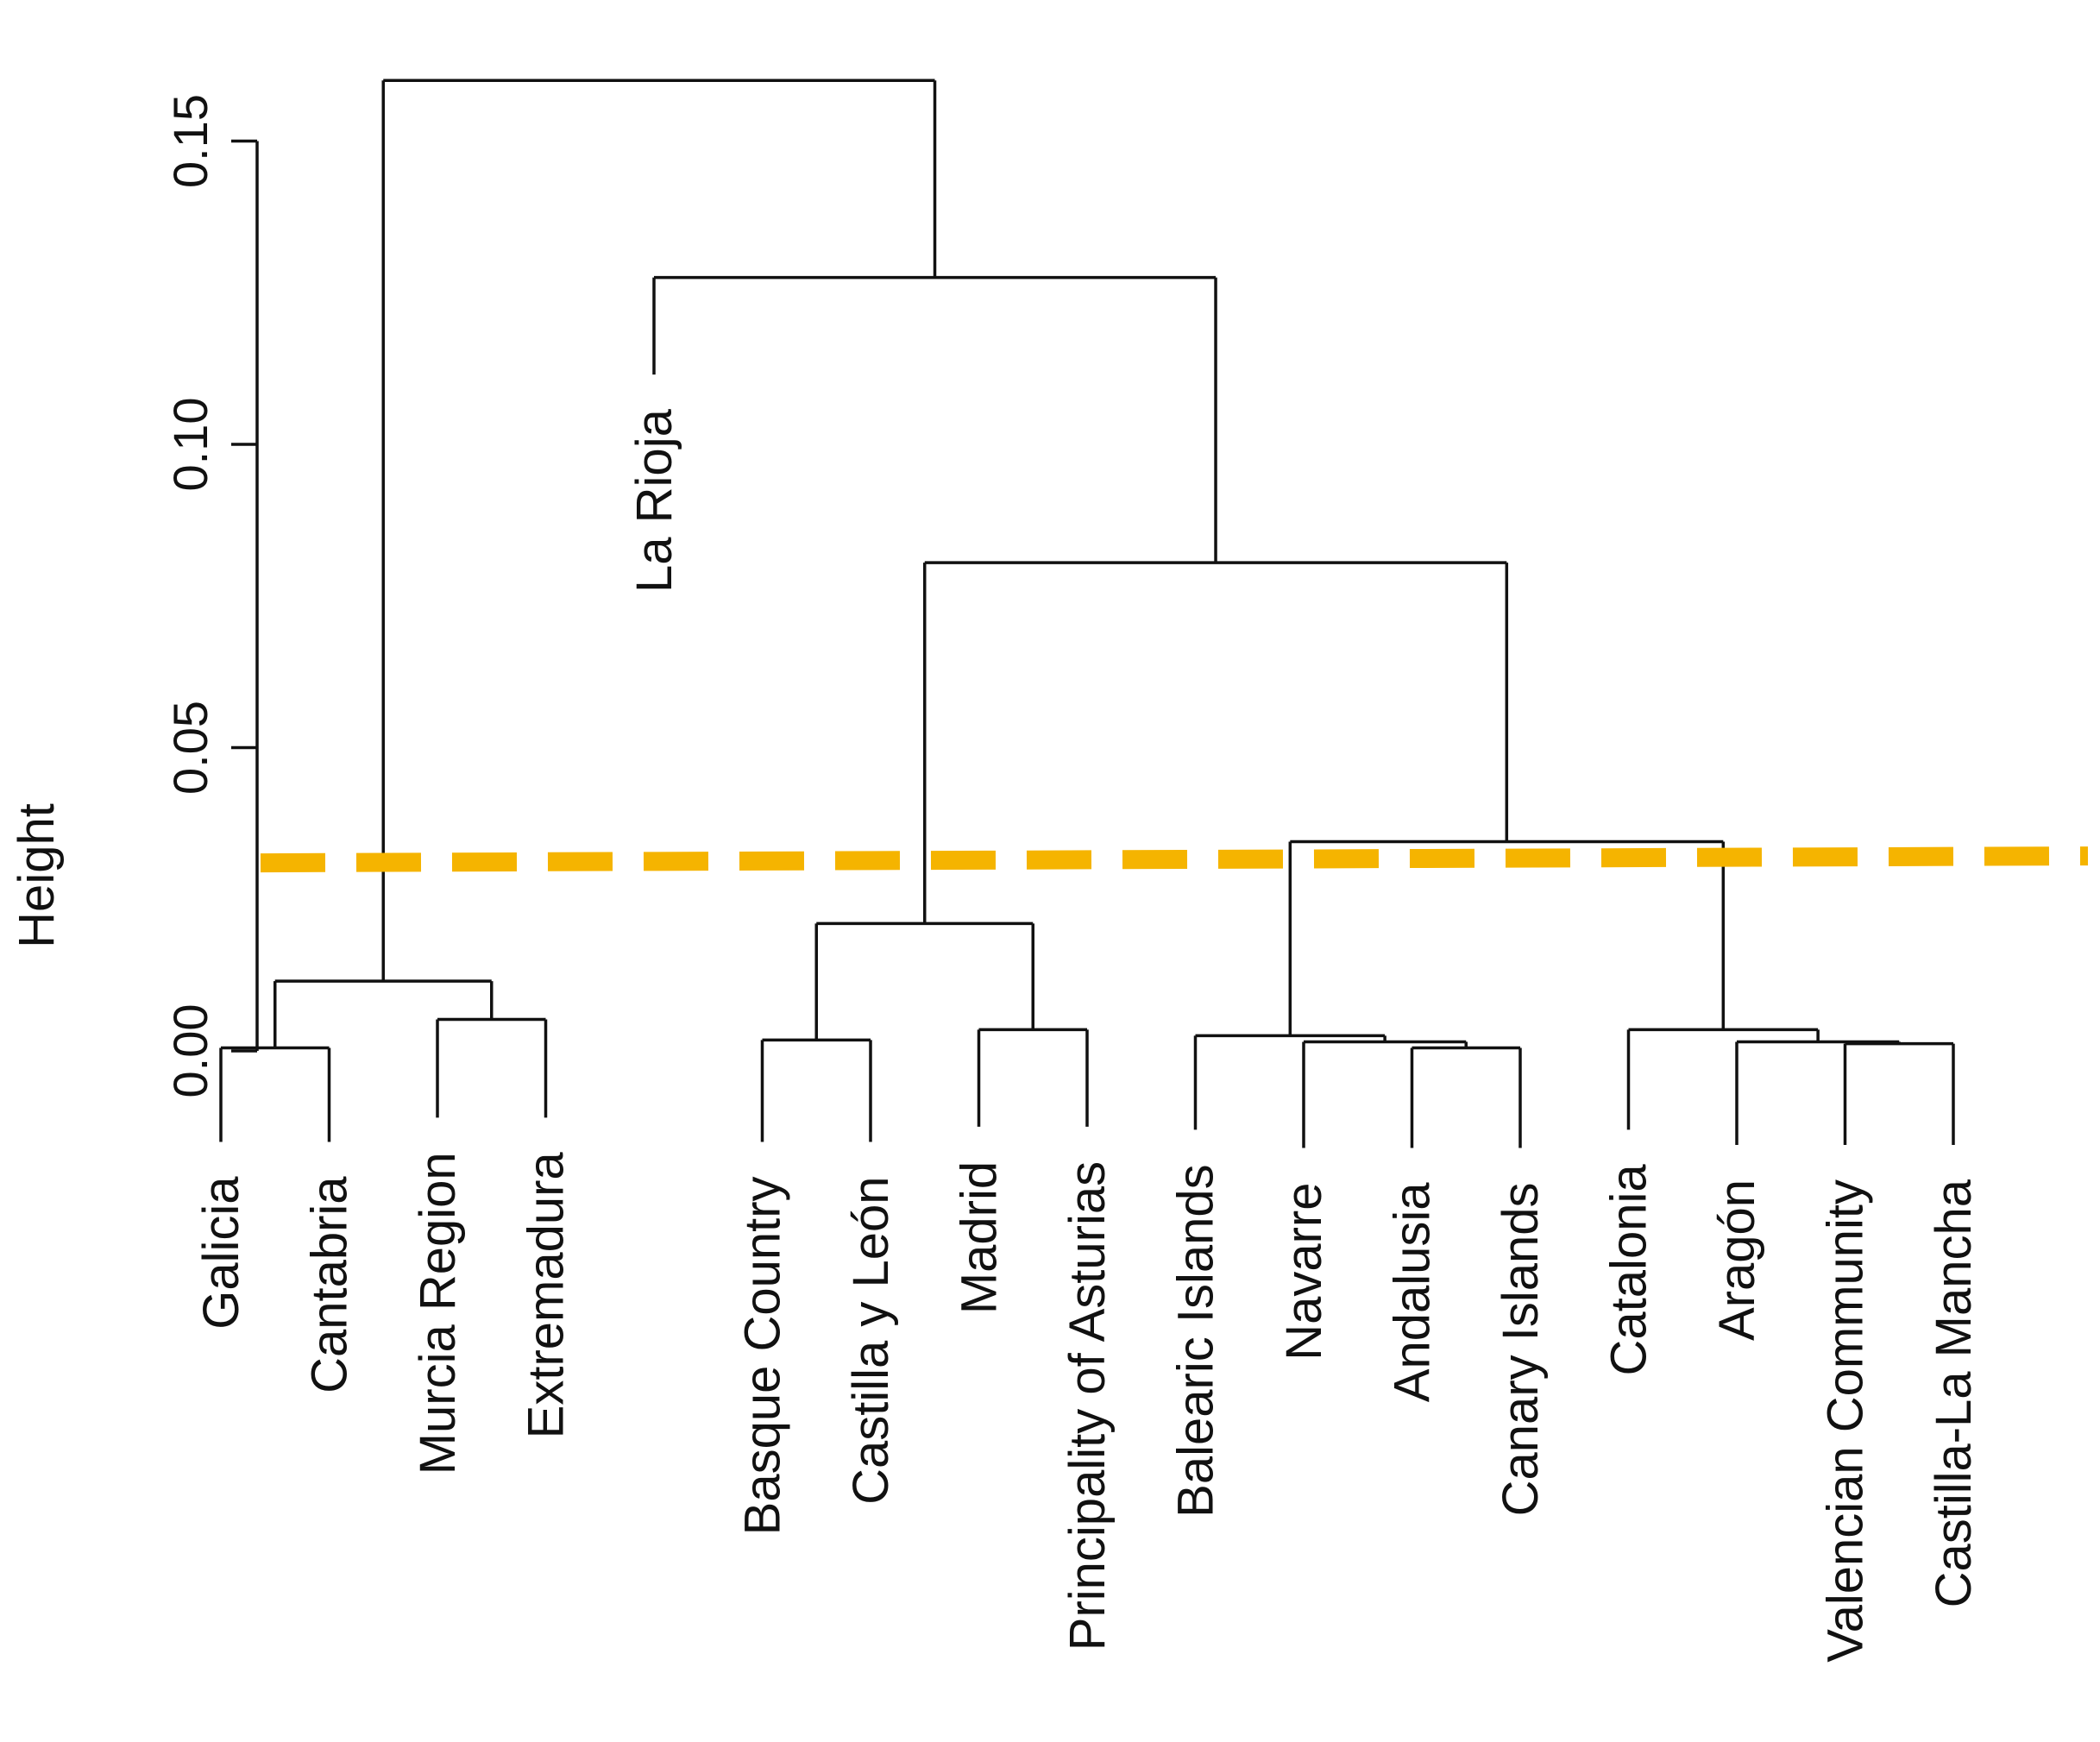  I want to click on leaf-label: Castilla-La Mancha, so click(1954, 1393).